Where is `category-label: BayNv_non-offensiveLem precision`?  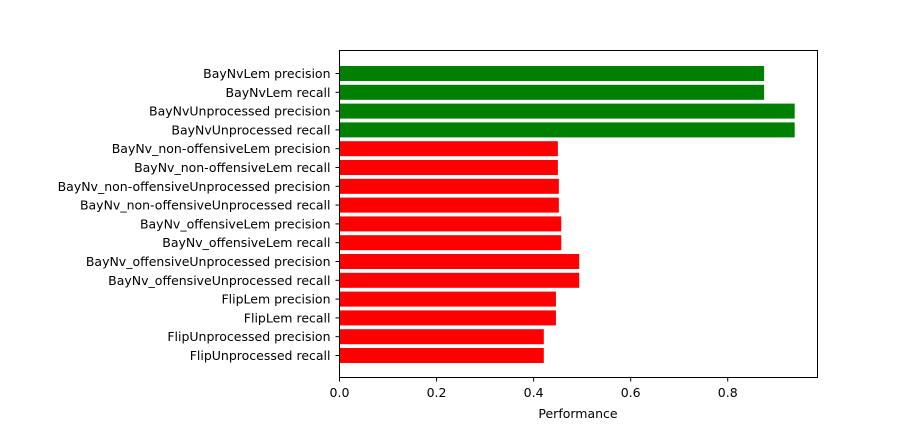
category-label: BayNv_non-offensiveLem precision is located at coordinates (221, 148).